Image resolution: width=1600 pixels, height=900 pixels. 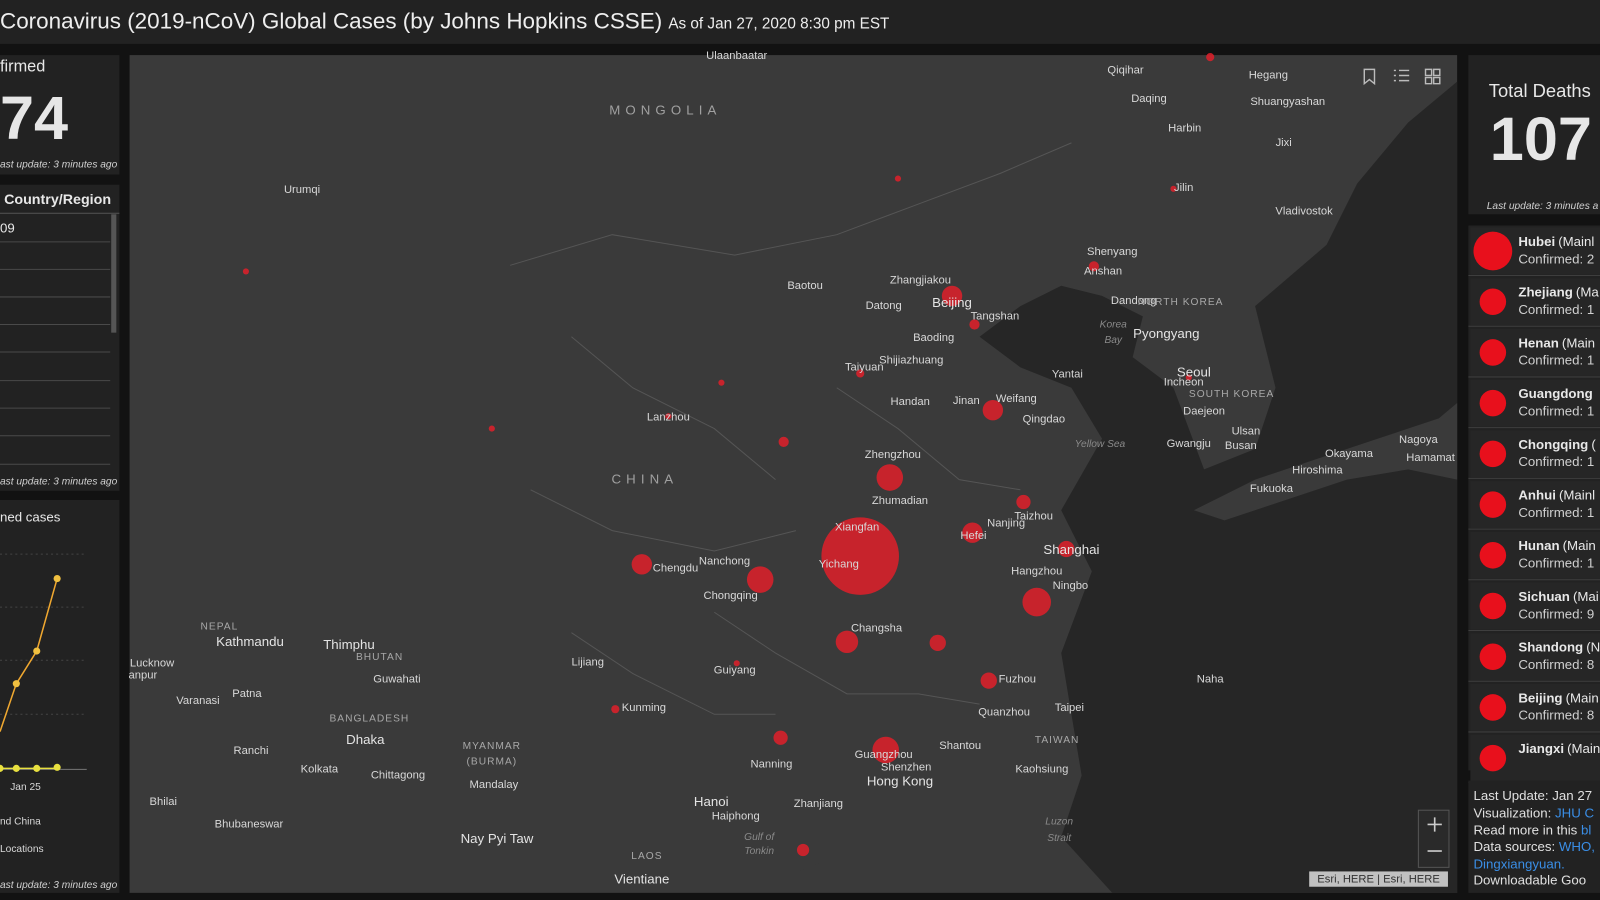 What do you see at coordinates (1574, 812) in the screenshot?
I see `info-link: JHU C` at bounding box center [1574, 812].